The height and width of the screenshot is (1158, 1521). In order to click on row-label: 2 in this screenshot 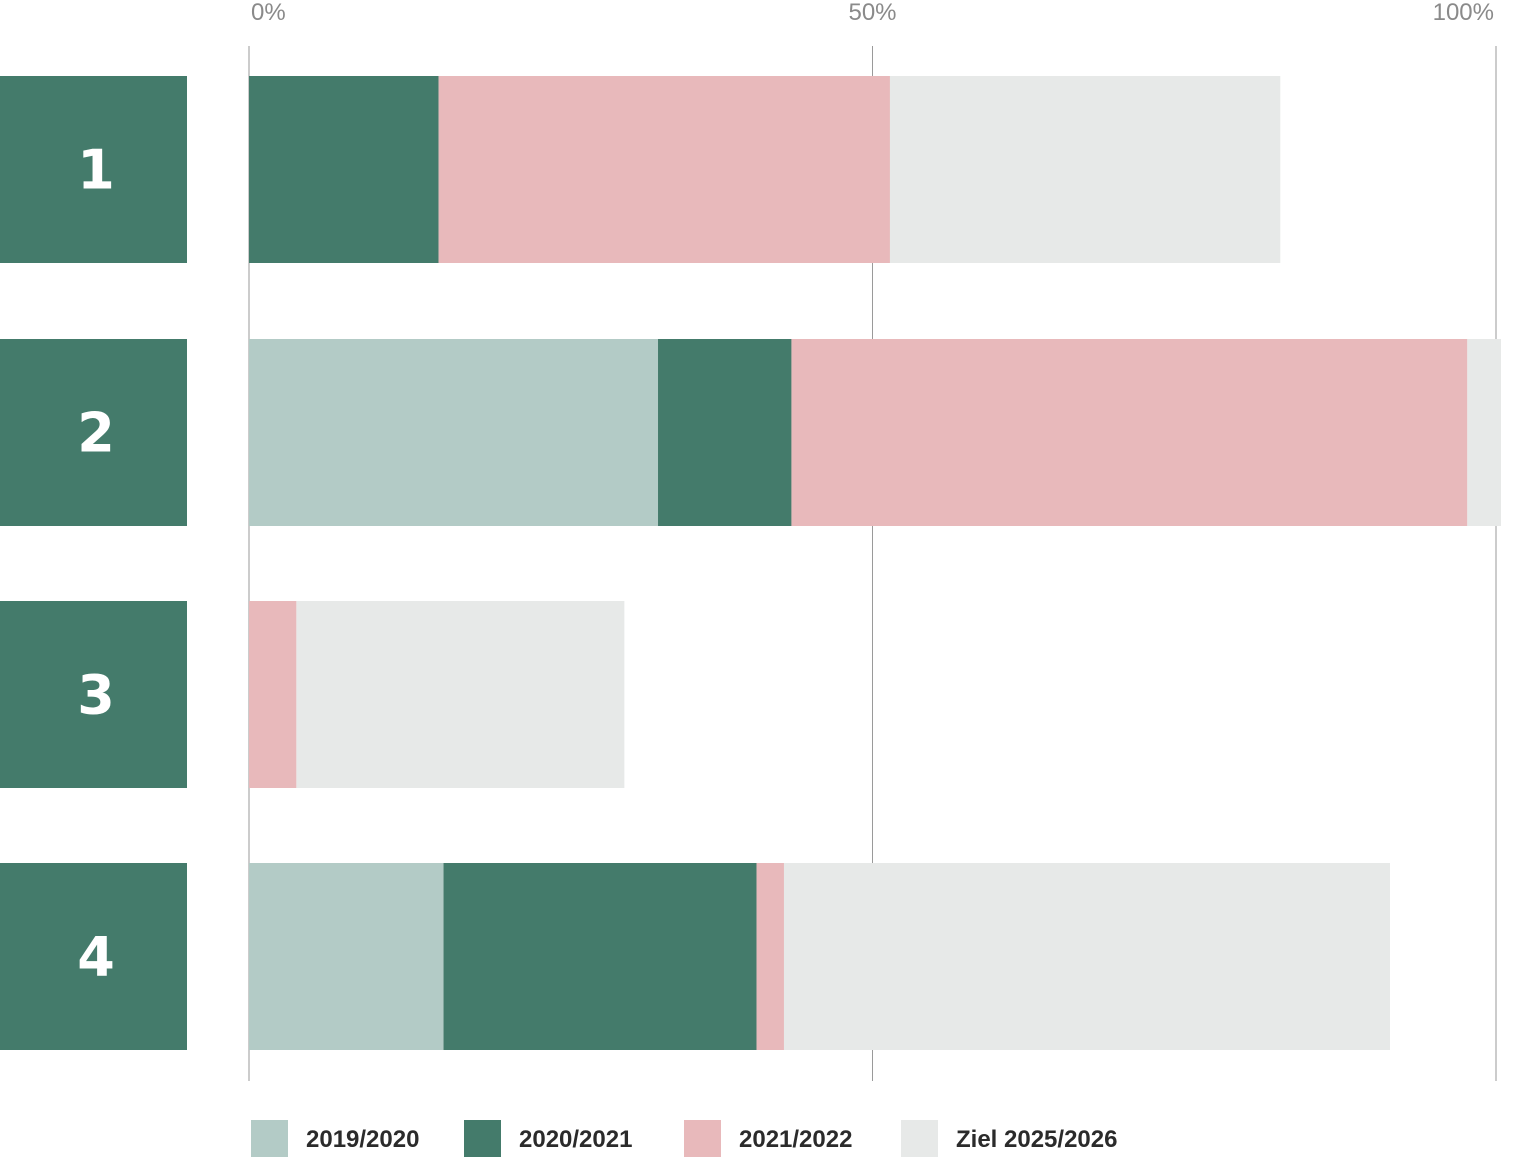, I will do `click(96, 433)`.